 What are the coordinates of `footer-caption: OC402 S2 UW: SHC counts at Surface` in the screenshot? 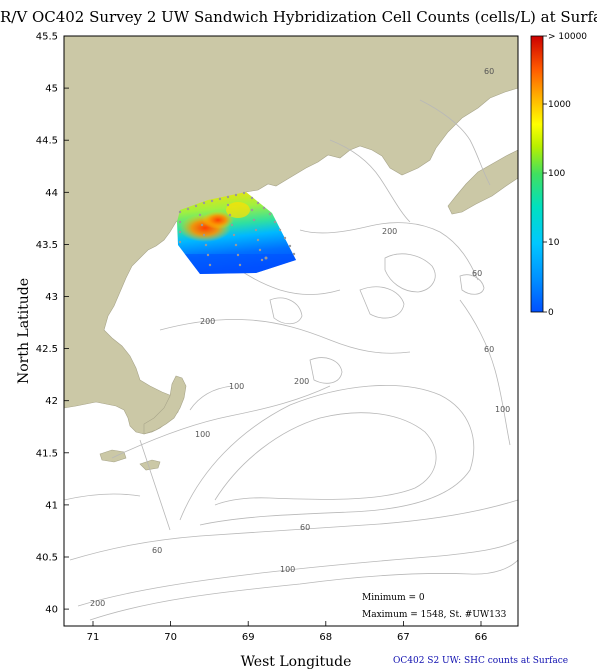 It's located at (481, 661).